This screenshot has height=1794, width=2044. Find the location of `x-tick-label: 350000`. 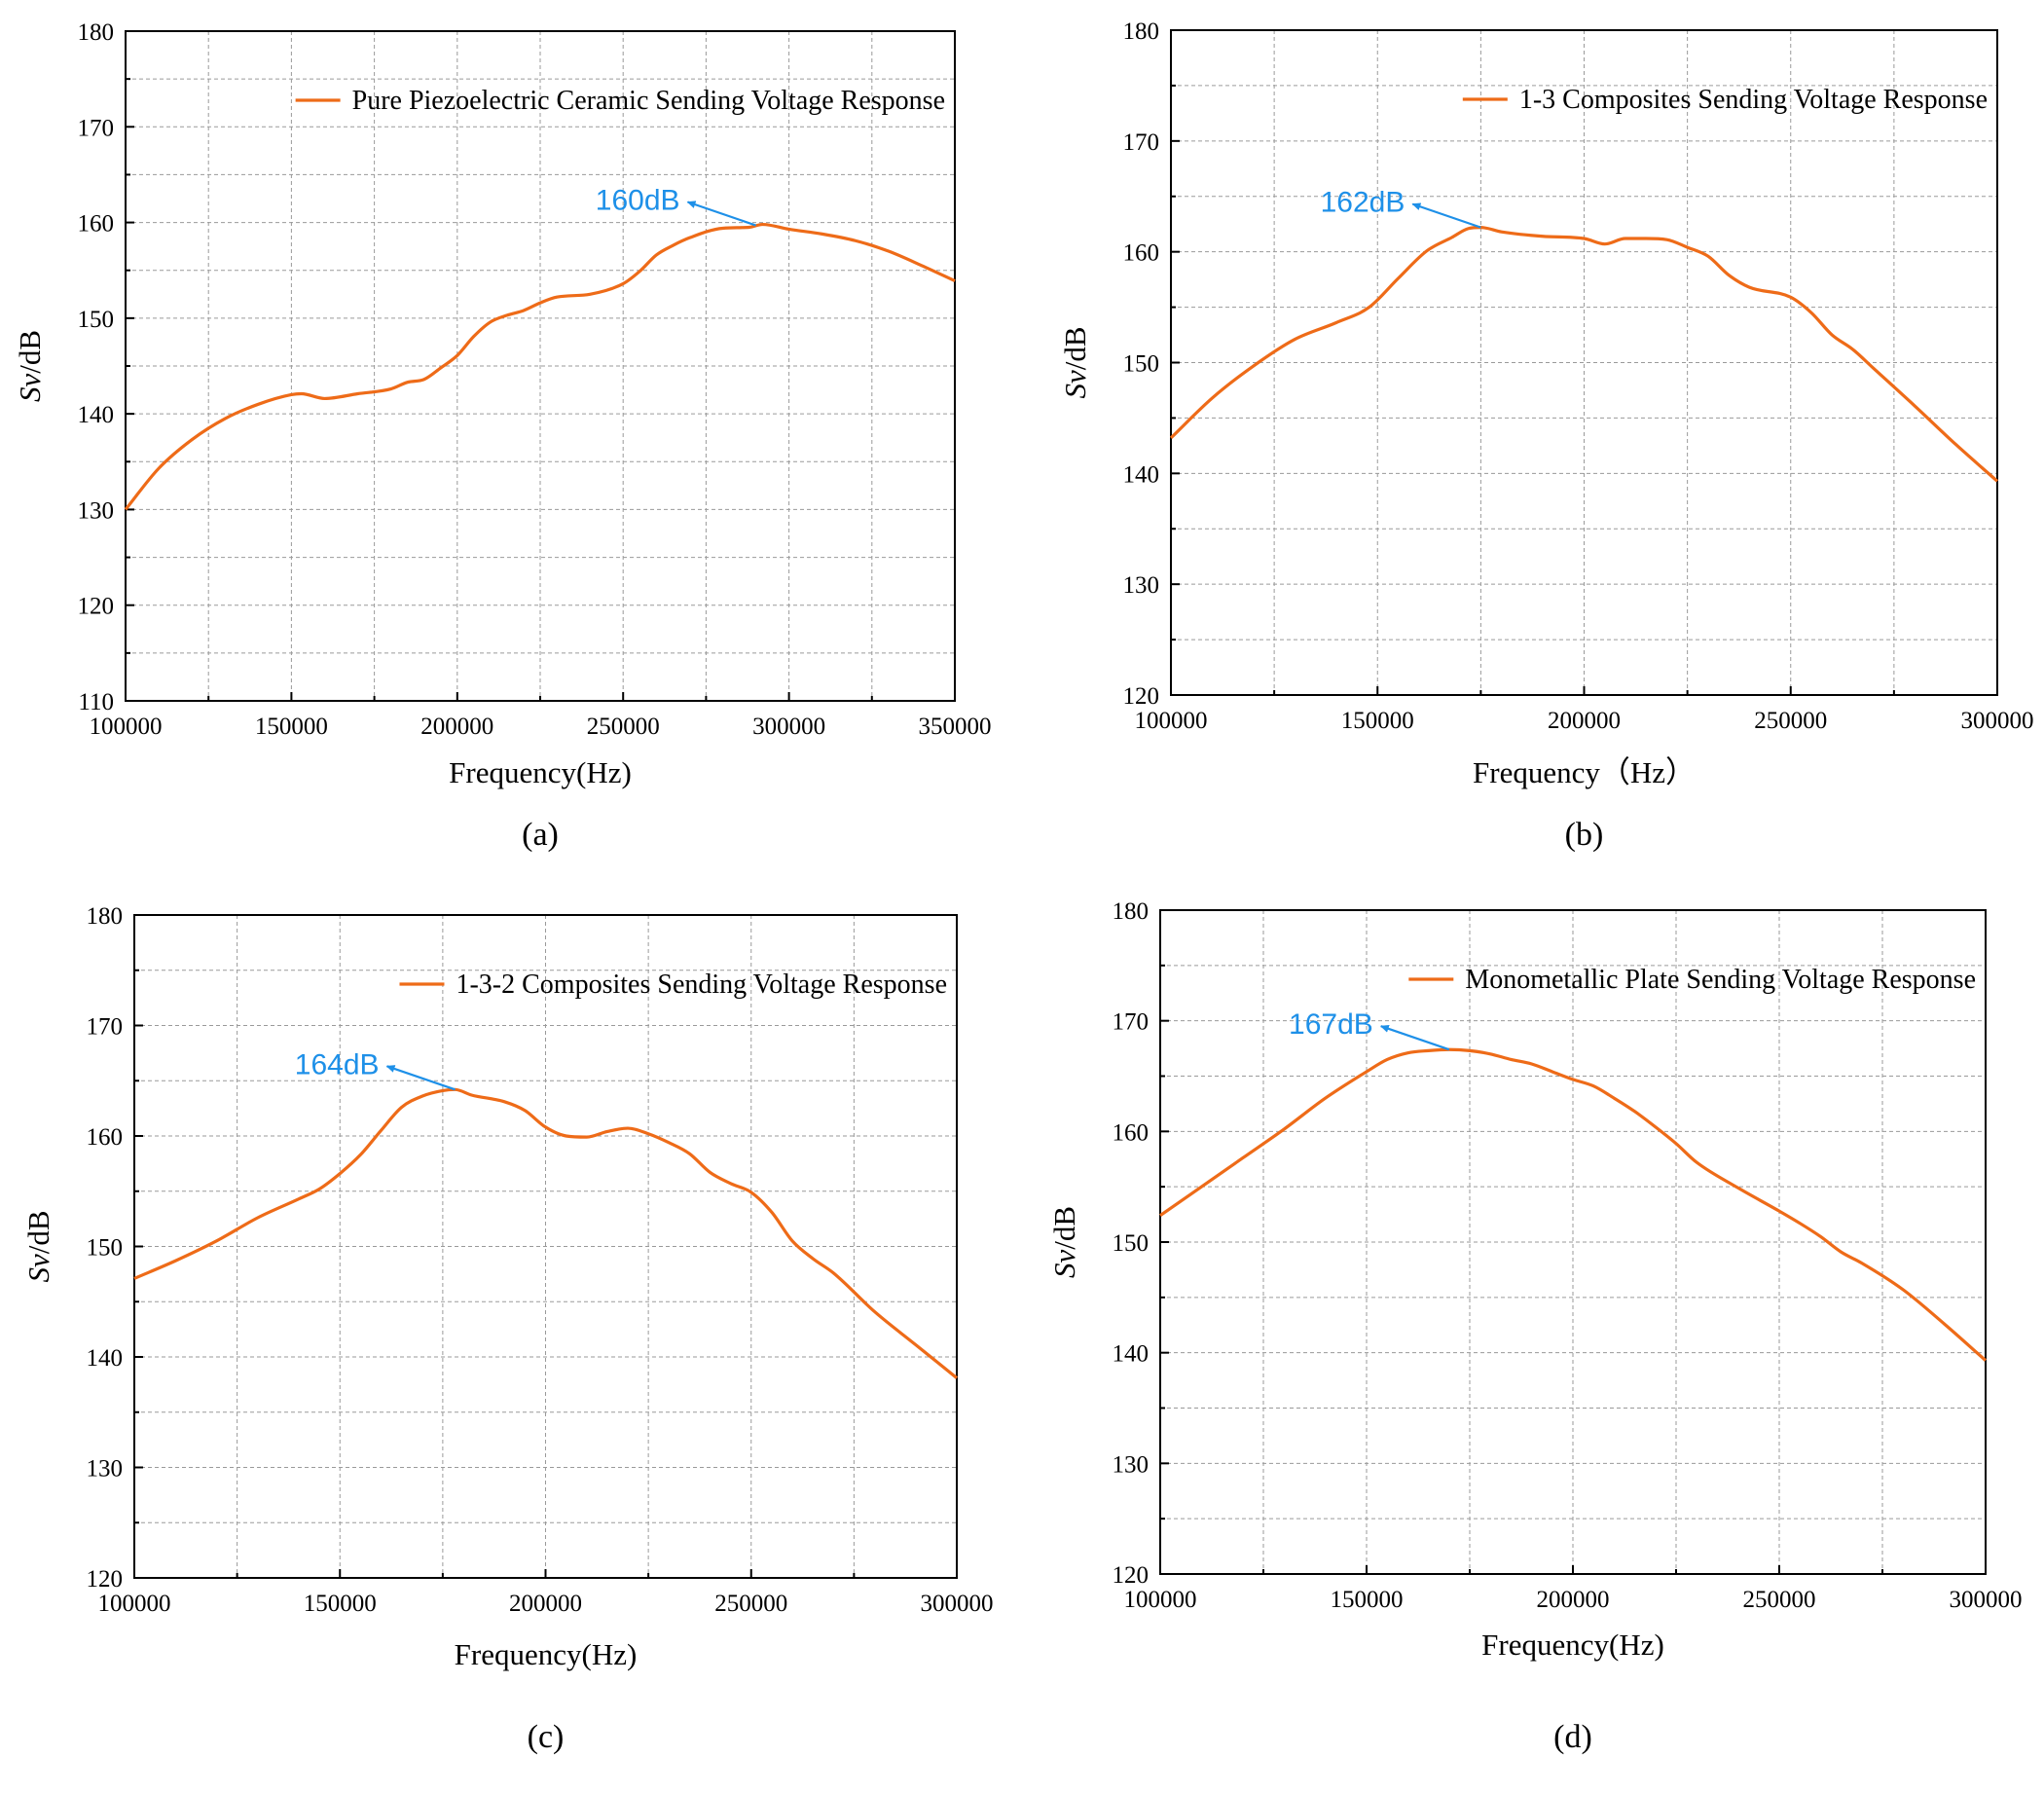

x-tick-label: 350000 is located at coordinates (956, 727).